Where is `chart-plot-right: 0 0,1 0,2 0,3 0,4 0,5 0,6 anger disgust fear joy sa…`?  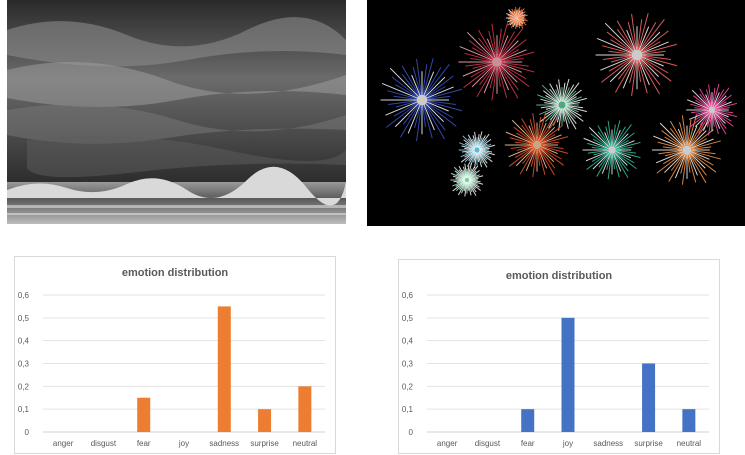
chart-plot-right: 0 0,1 0,2 0,3 0,4 0,5 0,6 anger disgust fear joy sa… is located at coordinates (555, 369).